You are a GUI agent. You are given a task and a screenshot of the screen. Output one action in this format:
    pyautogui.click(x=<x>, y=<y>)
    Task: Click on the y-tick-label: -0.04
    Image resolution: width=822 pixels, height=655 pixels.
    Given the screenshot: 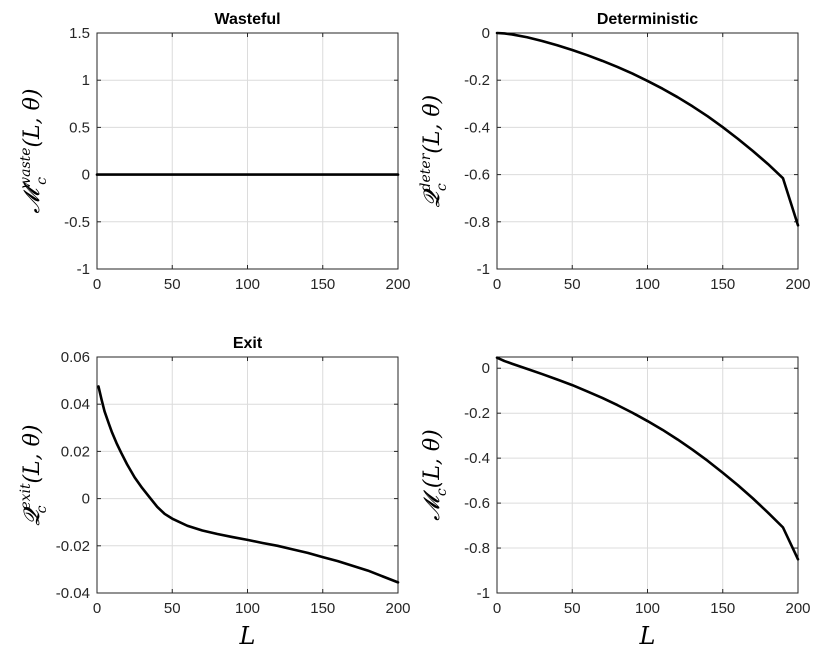 What is the action you would take?
    pyautogui.click(x=73, y=593)
    